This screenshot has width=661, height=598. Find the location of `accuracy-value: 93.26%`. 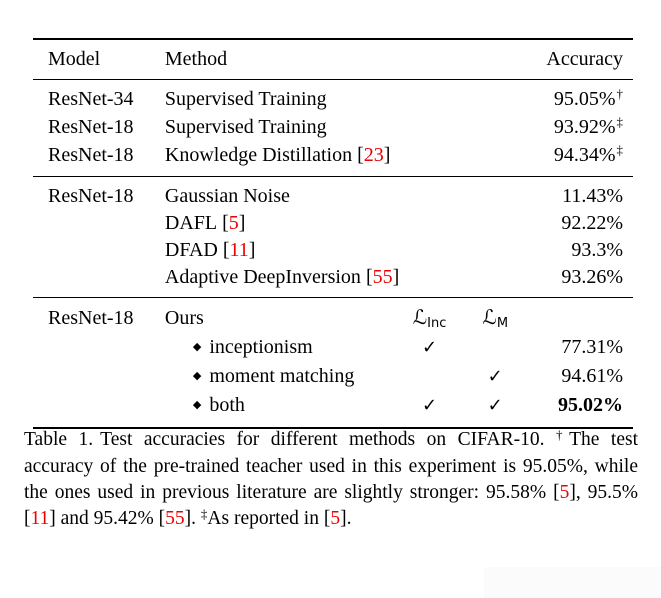

accuracy-value: 93.26% is located at coordinates (592, 277).